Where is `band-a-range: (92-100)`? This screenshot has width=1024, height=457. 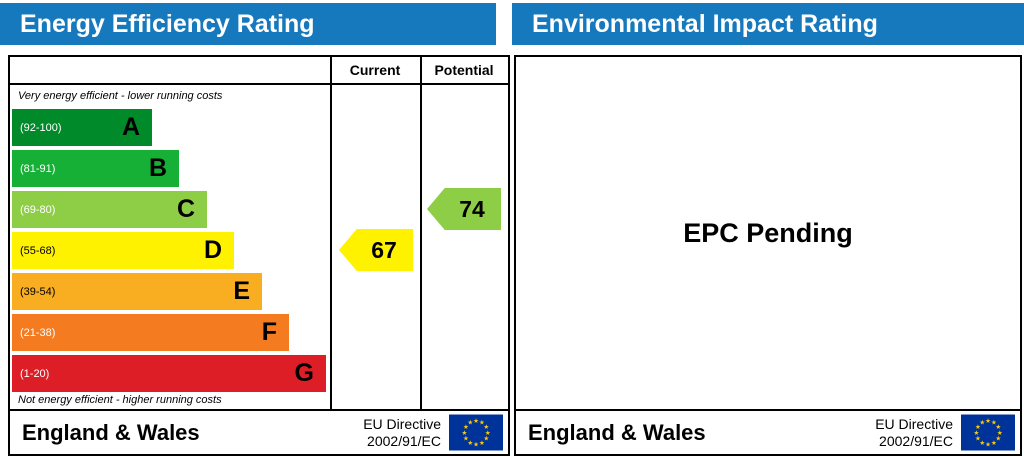 band-a-range: (92-100) is located at coordinates (41, 127).